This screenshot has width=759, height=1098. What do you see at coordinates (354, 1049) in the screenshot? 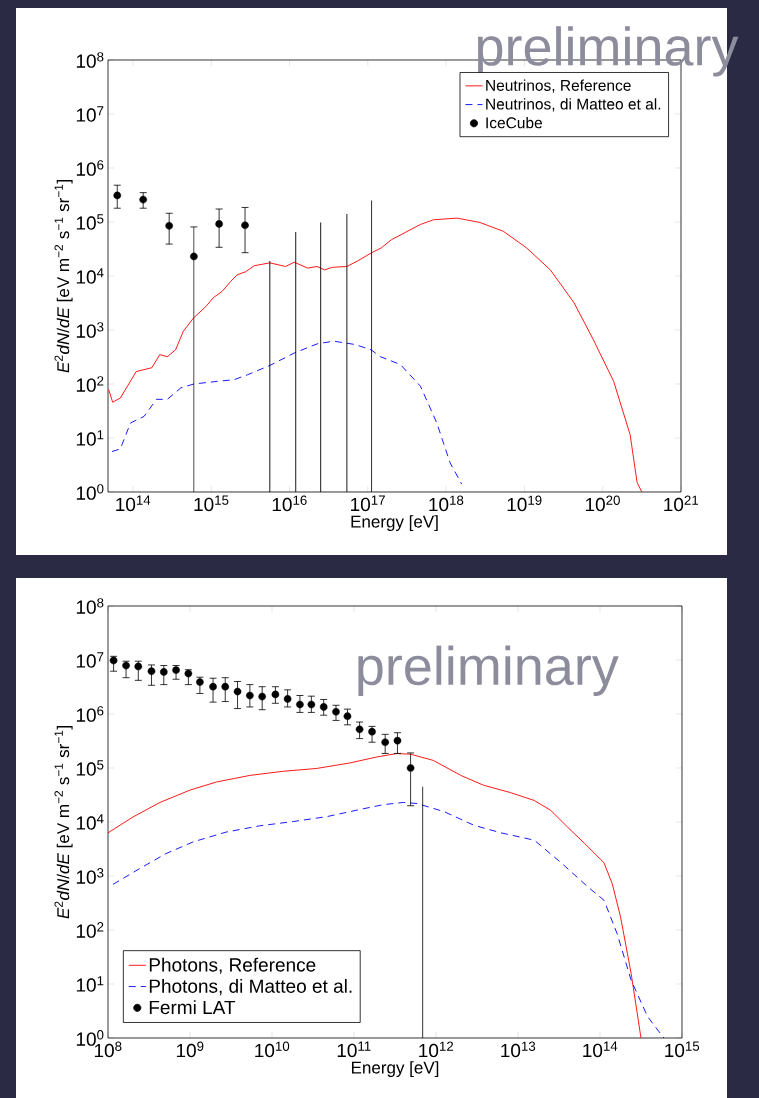
I see `x-tick-label: 10$^{11}$` at bounding box center [354, 1049].